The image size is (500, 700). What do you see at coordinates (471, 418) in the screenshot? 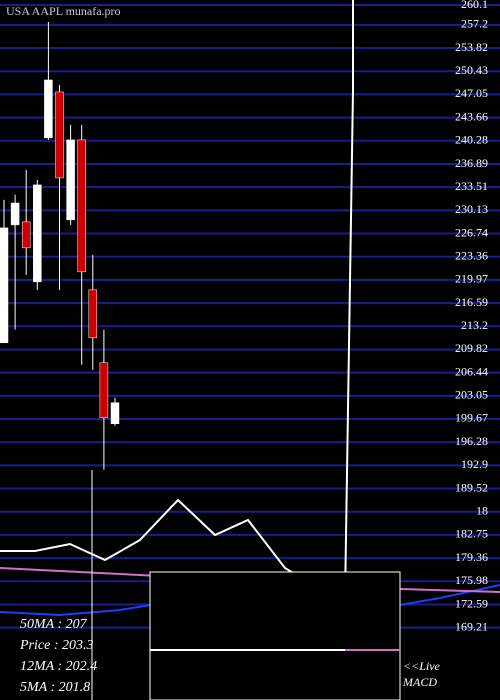
I see `y-tick-label: 199.67` at bounding box center [471, 418].